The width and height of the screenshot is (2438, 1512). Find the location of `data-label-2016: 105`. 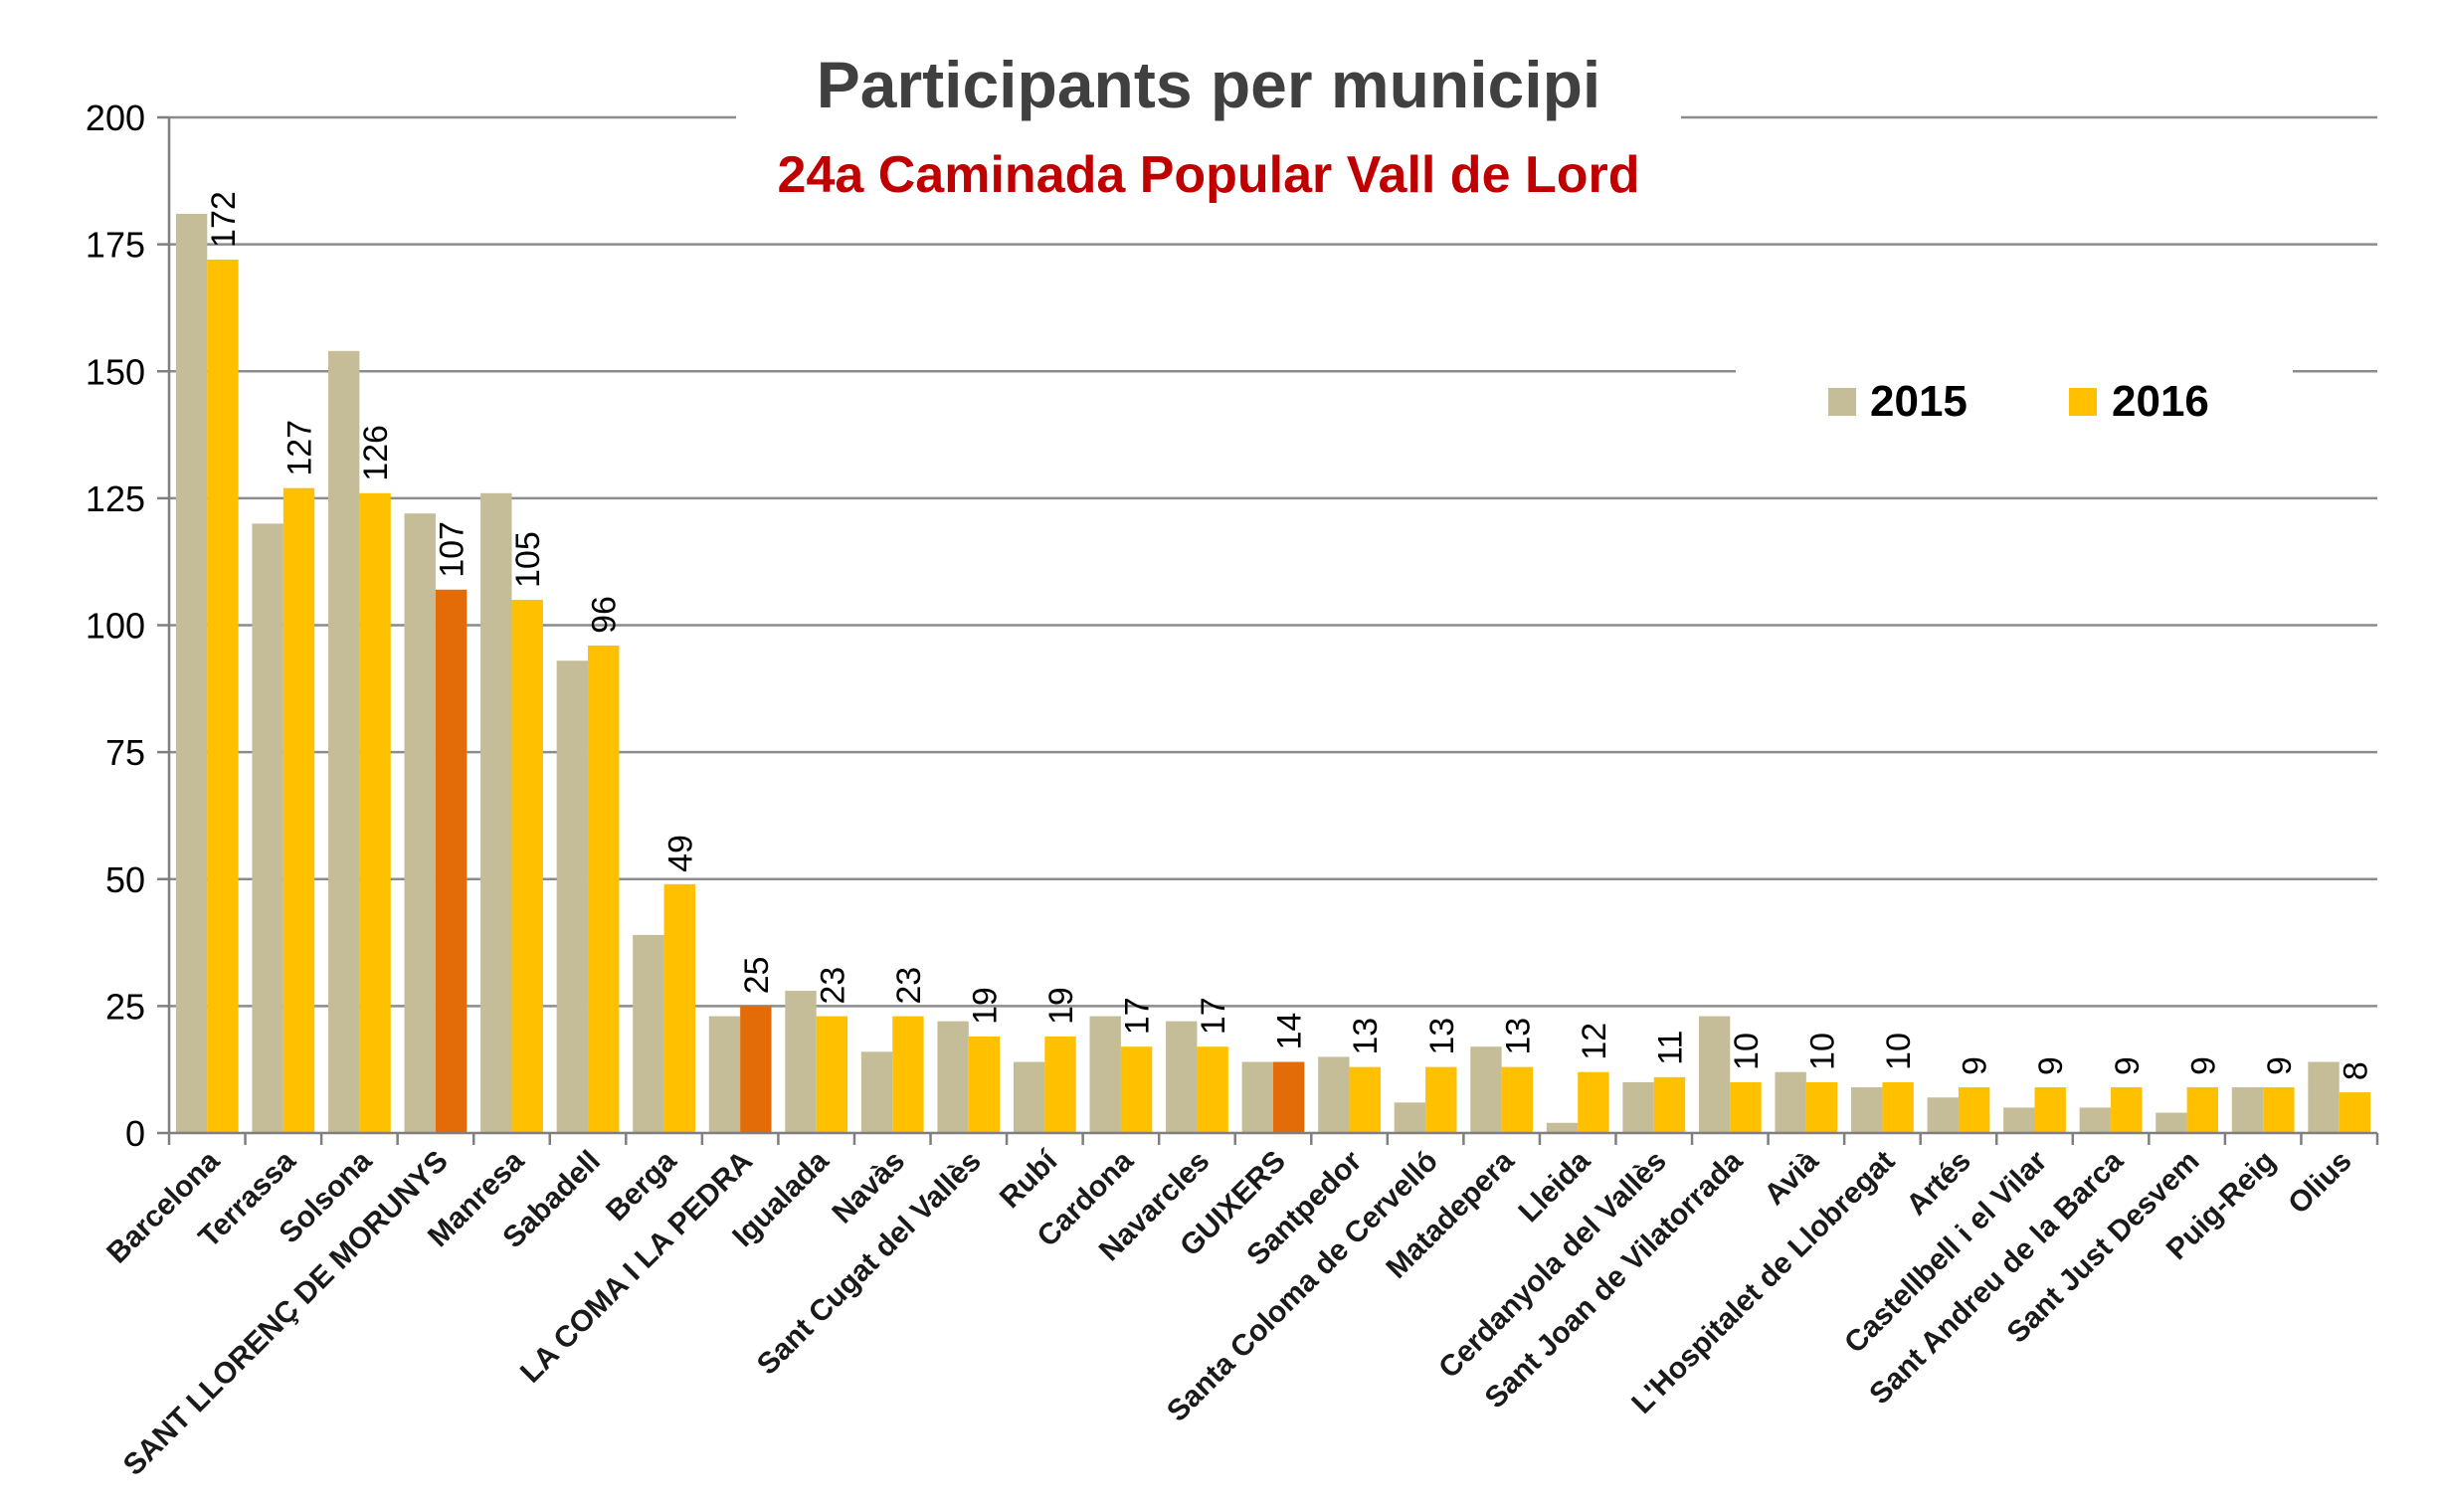

data-label-2016: 105 is located at coordinates (528, 559).